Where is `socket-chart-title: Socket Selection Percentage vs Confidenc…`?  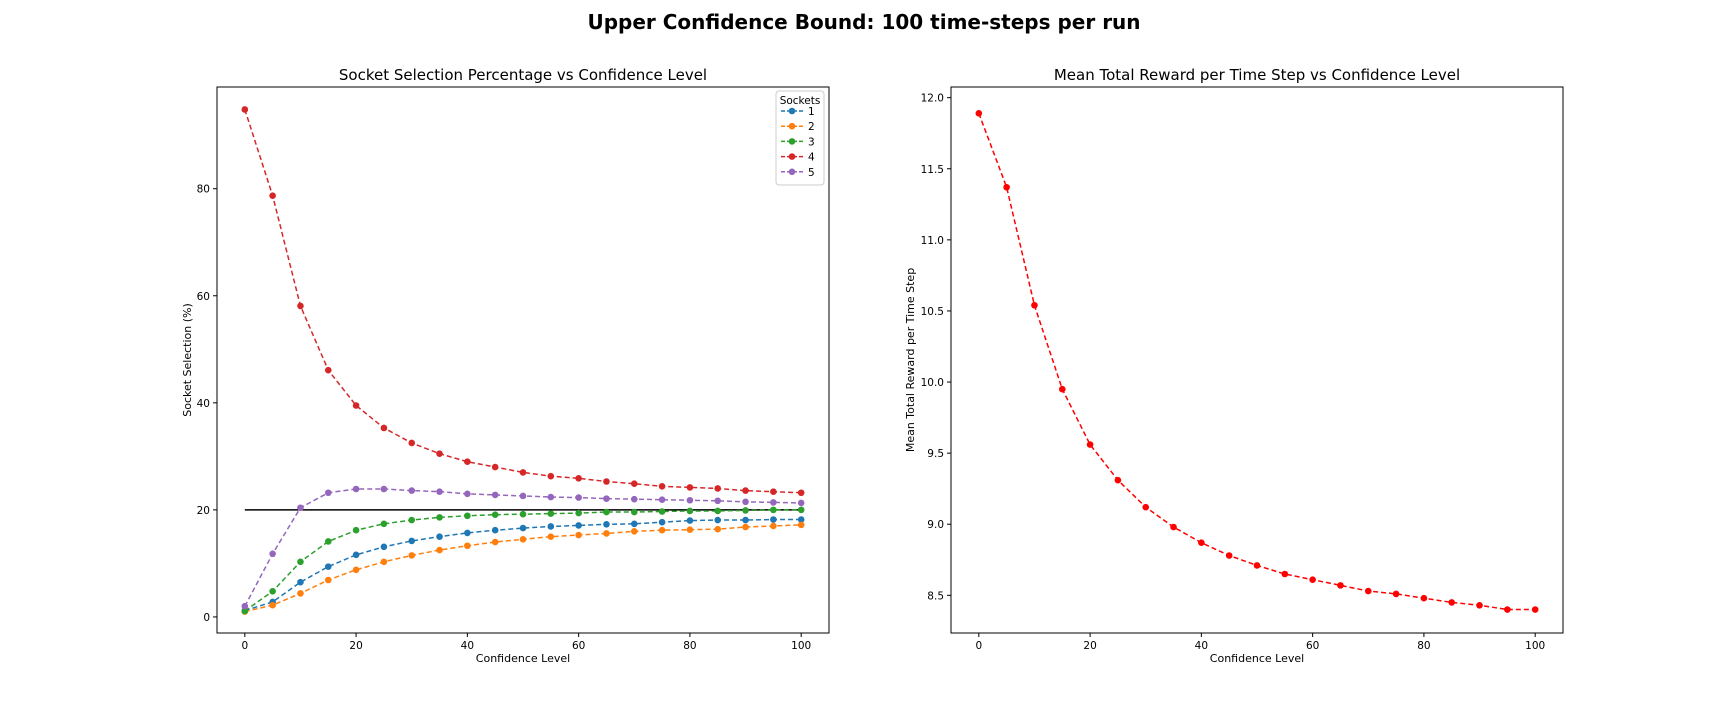 socket-chart-title: Socket Selection Percentage vs Confidenc… is located at coordinates (523, 75).